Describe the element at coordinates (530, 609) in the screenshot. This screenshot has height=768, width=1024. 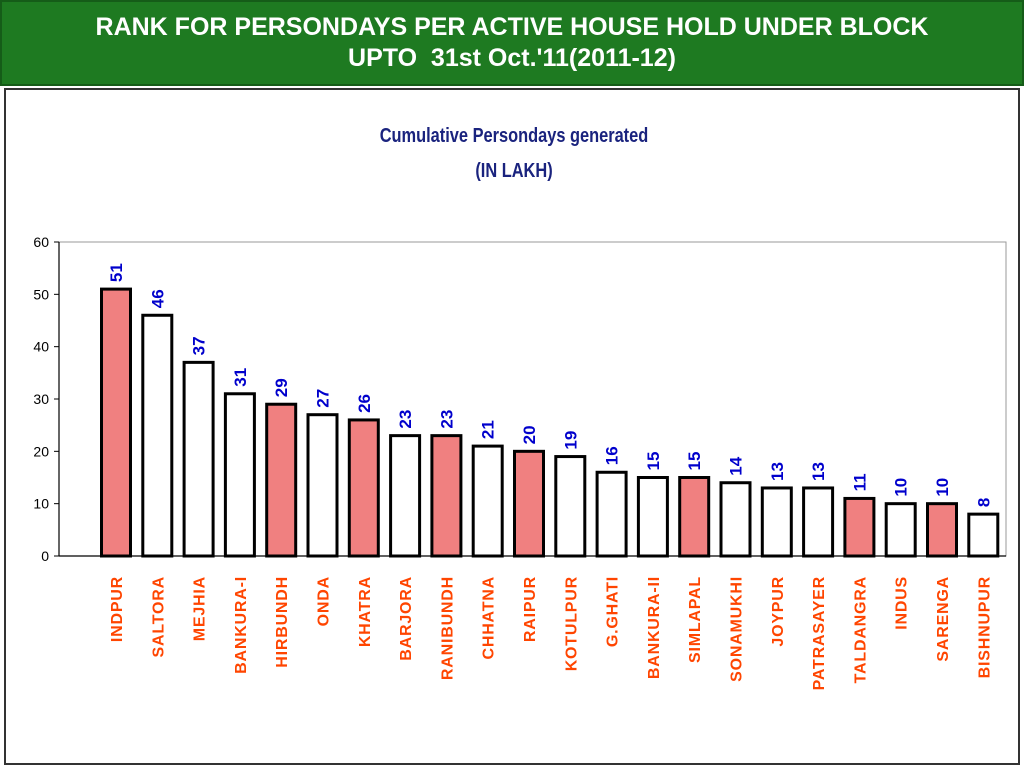
I see `category-label: RAIPUR` at that location.